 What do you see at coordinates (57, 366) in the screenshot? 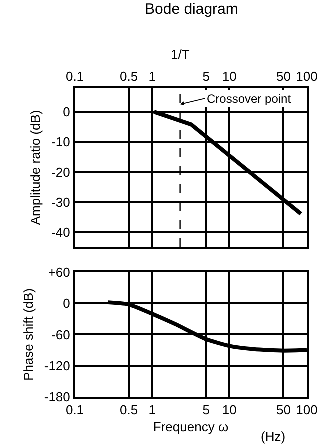
I see `y-tick-label: -120` at bounding box center [57, 366].